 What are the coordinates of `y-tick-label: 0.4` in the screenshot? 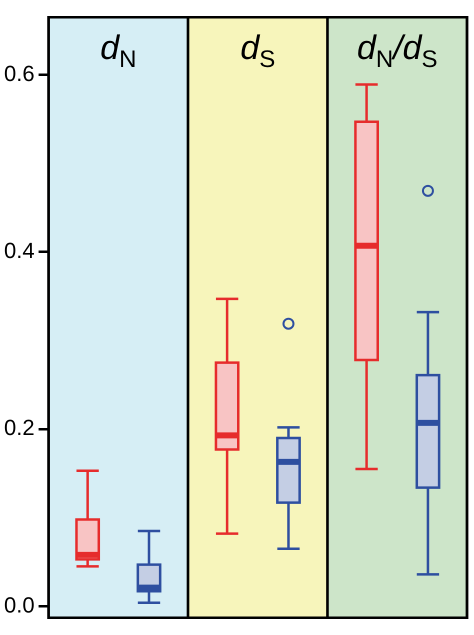 It's located at (19, 251).